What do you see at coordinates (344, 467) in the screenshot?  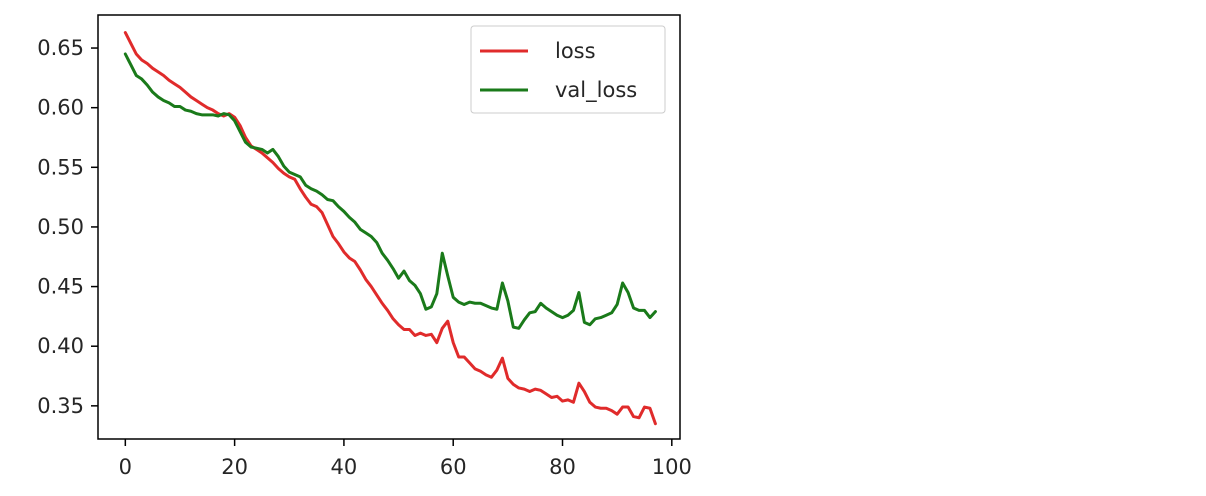 I see `x-tick-label: 40` at bounding box center [344, 467].